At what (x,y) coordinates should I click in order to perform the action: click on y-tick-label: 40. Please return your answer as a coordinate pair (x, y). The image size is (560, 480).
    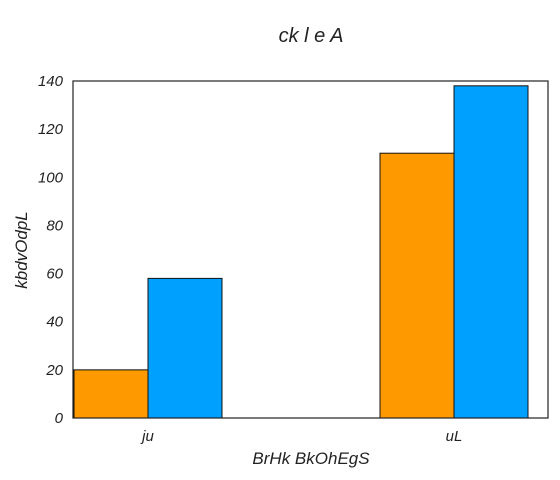
    Looking at the image, I should click on (54, 322).